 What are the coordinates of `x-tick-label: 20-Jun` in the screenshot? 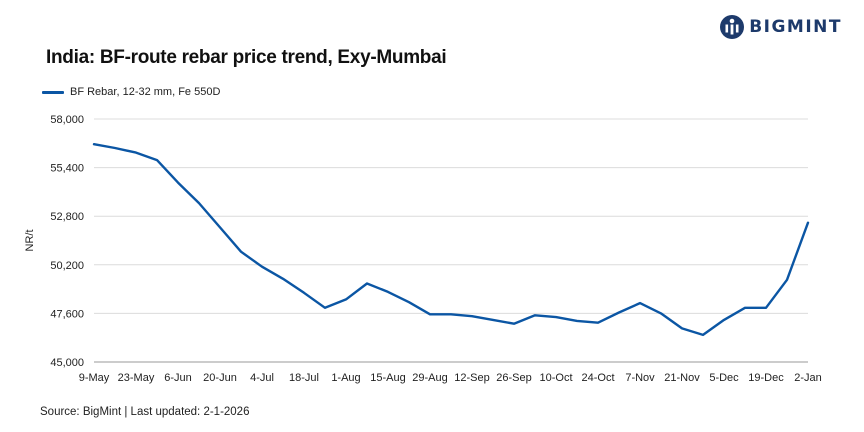 It's located at (220, 378).